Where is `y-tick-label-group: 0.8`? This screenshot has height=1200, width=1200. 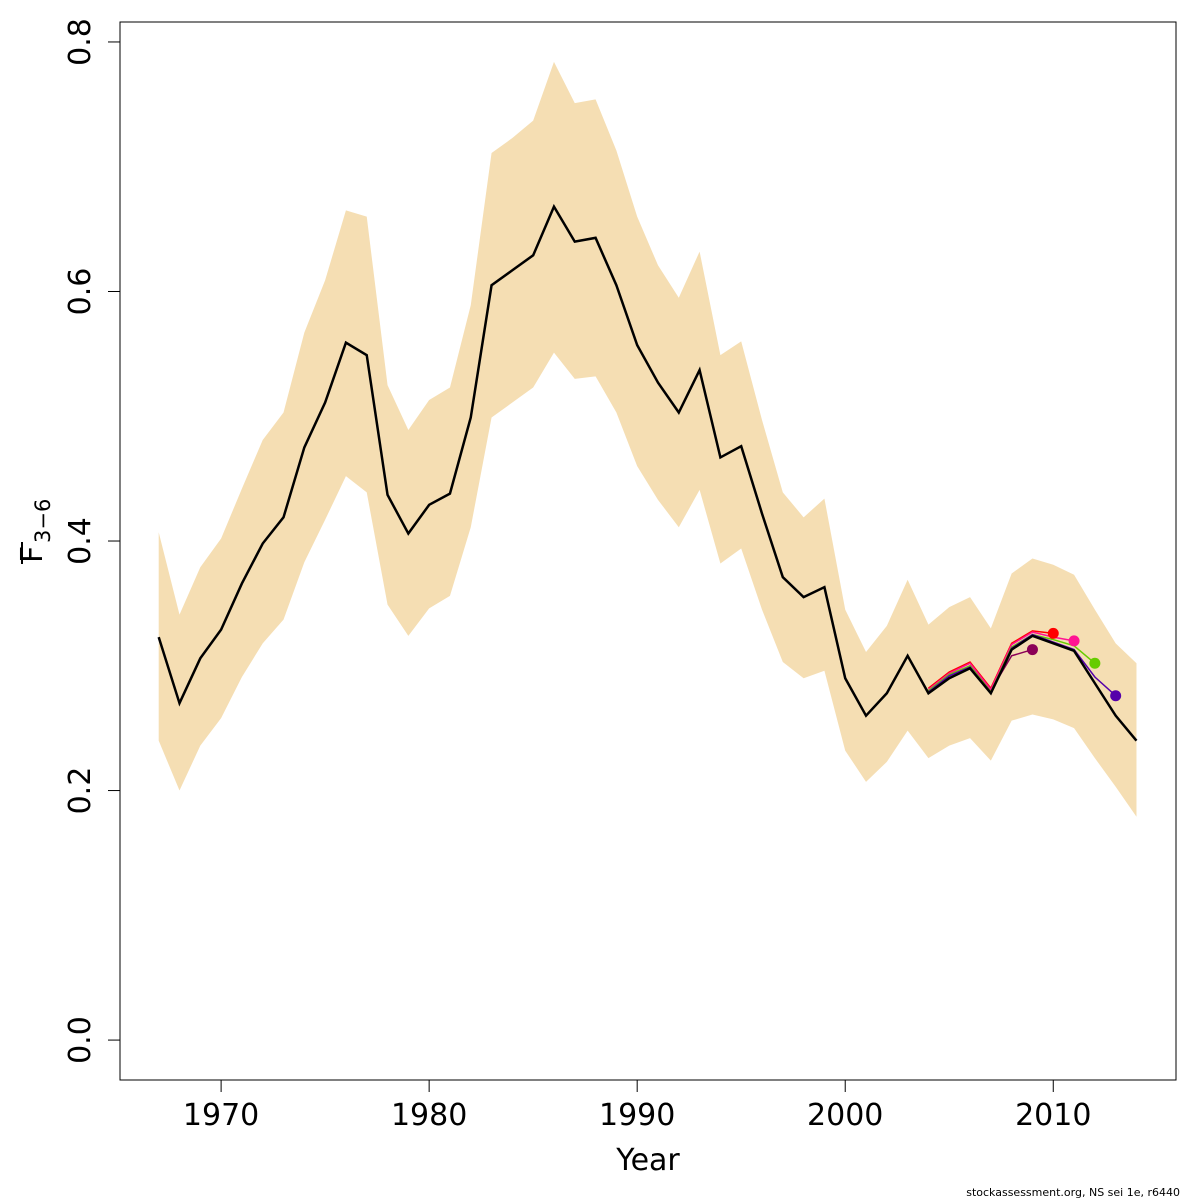
y-tick-label-group: 0.8 is located at coordinates (80, 42).